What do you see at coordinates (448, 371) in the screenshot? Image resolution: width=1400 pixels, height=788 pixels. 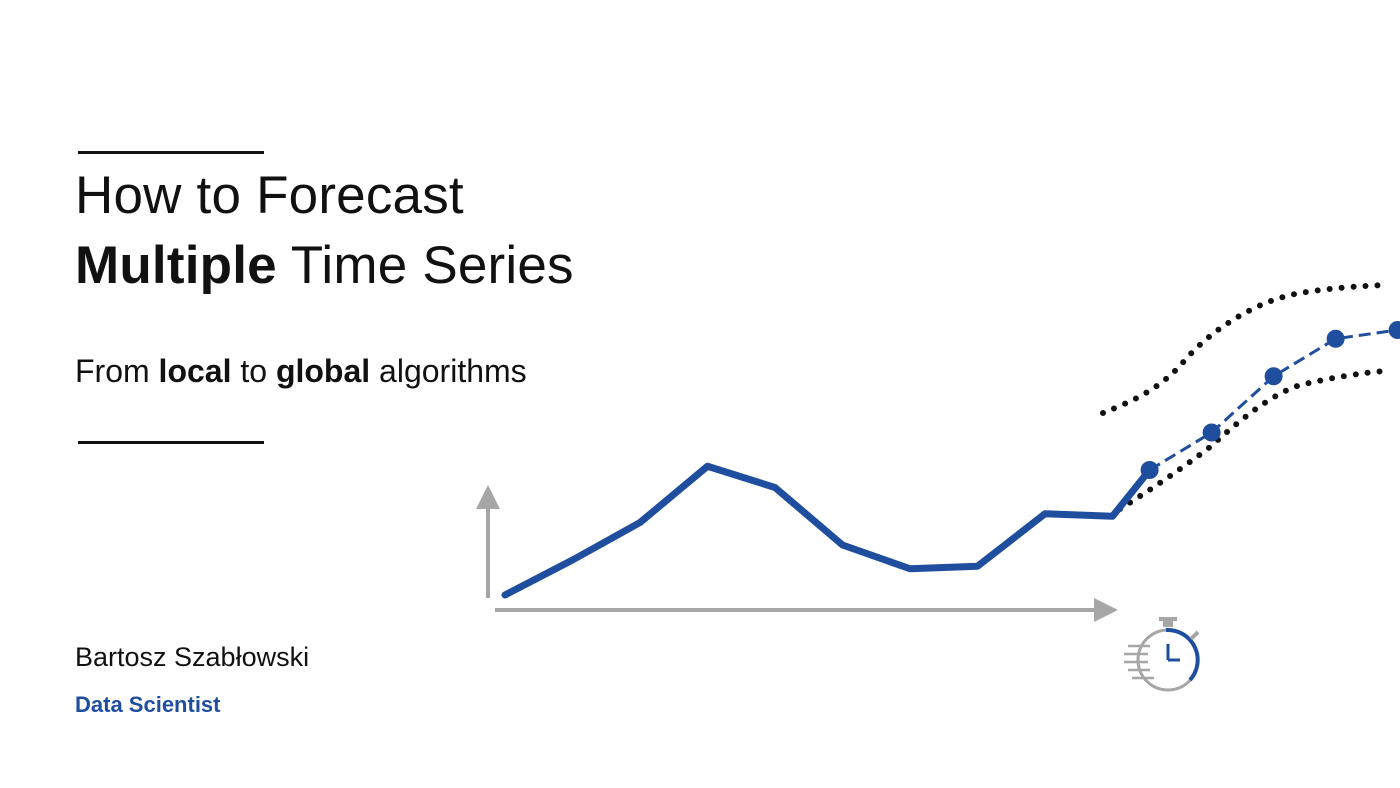 I see `subtitle-part-3: algorithms` at bounding box center [448, 371].